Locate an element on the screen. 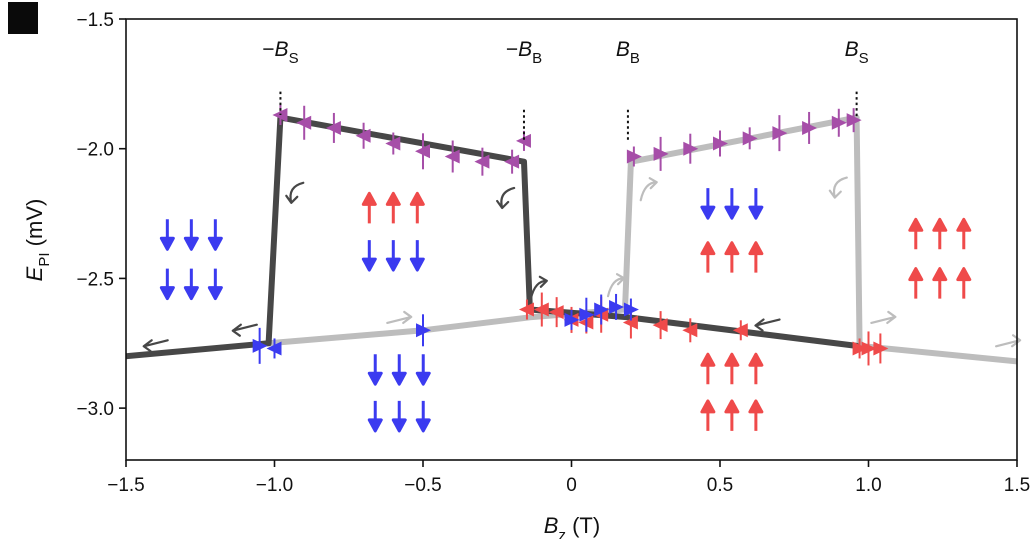  x-tick-label-6: 1.5 is located at coordinates (1017, 485).